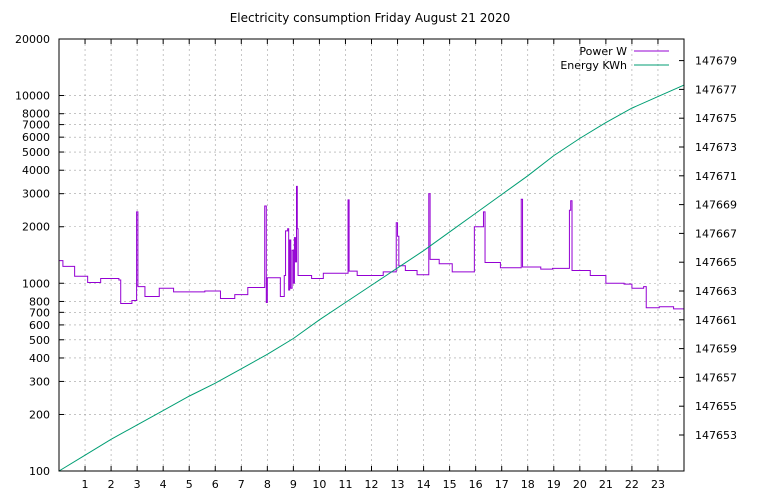 This screenshot has width=768, height=500. What do you see at coordinates (716, 377) in the screenshot?
I see `y-right-tick-label: 147657` at bounding box center [716, 377].